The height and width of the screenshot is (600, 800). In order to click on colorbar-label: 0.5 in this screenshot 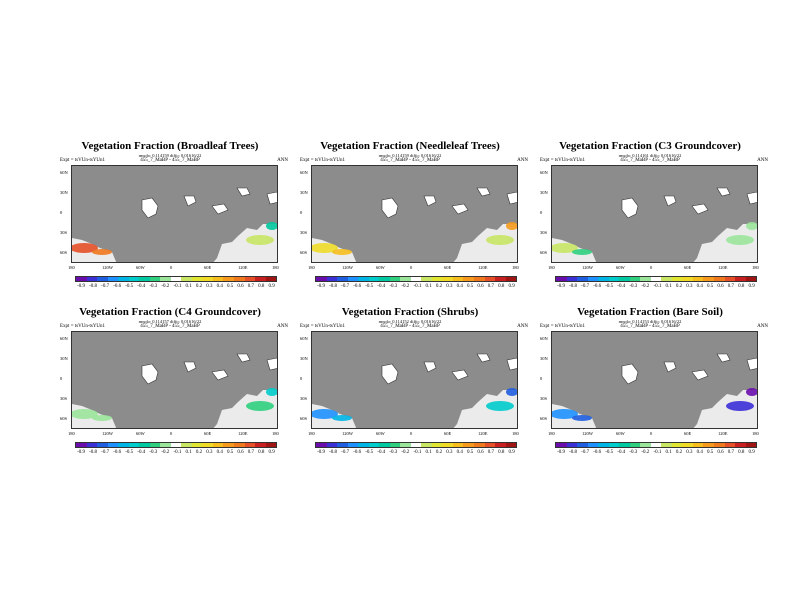, I will do `click(230, 286)`.